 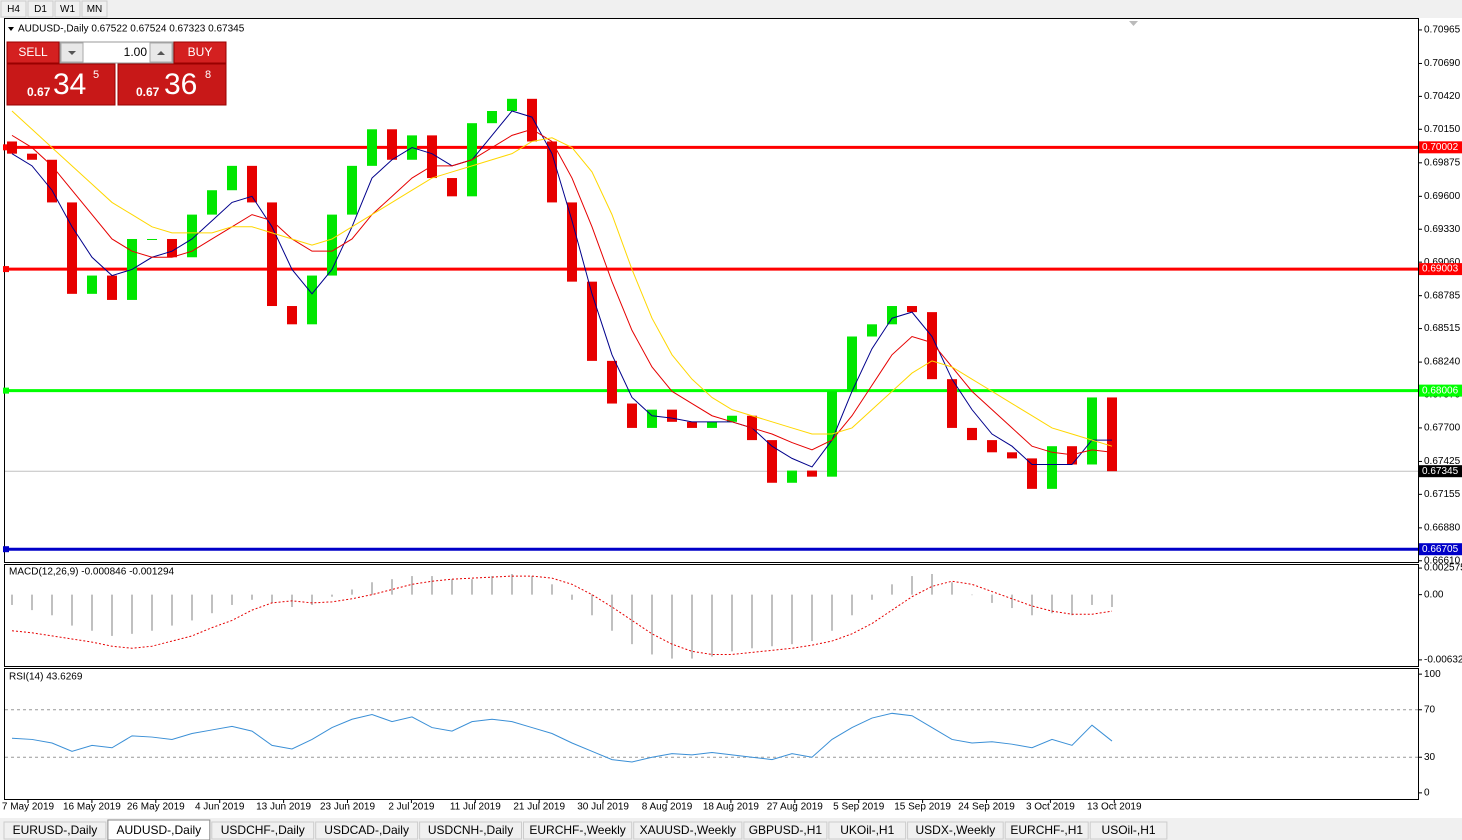 I want to click on rsi-tick-label: 30, so click(x=1430, y=757).